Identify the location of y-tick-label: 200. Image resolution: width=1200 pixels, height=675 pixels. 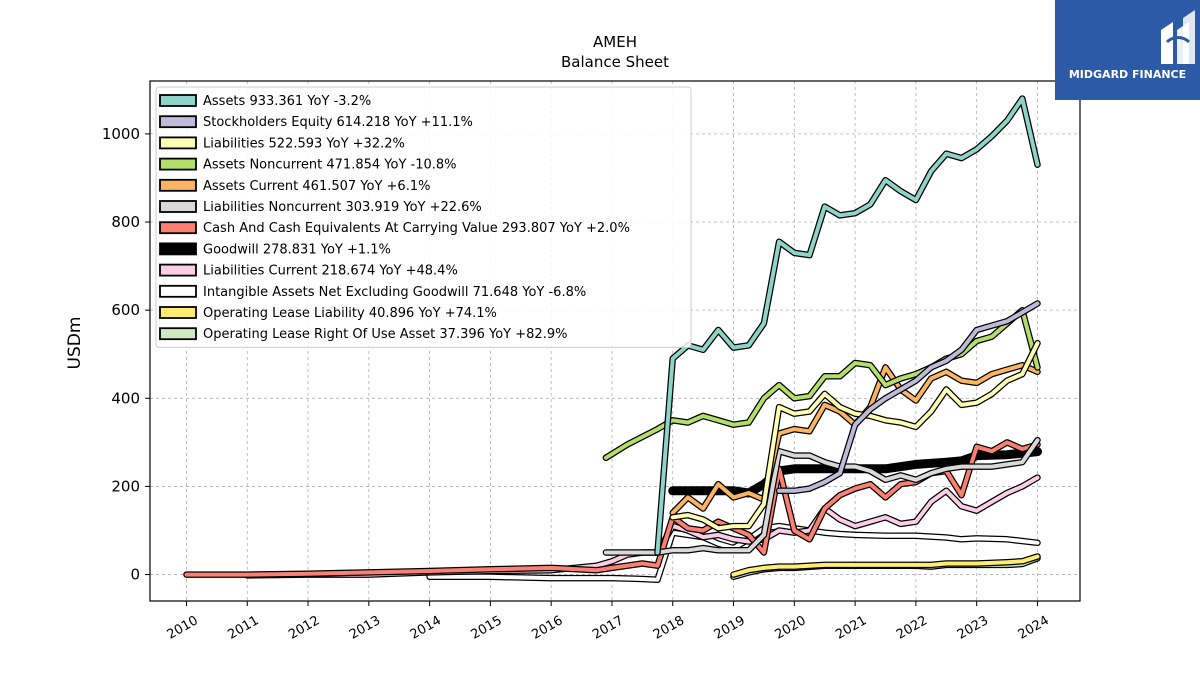
(125, 486).